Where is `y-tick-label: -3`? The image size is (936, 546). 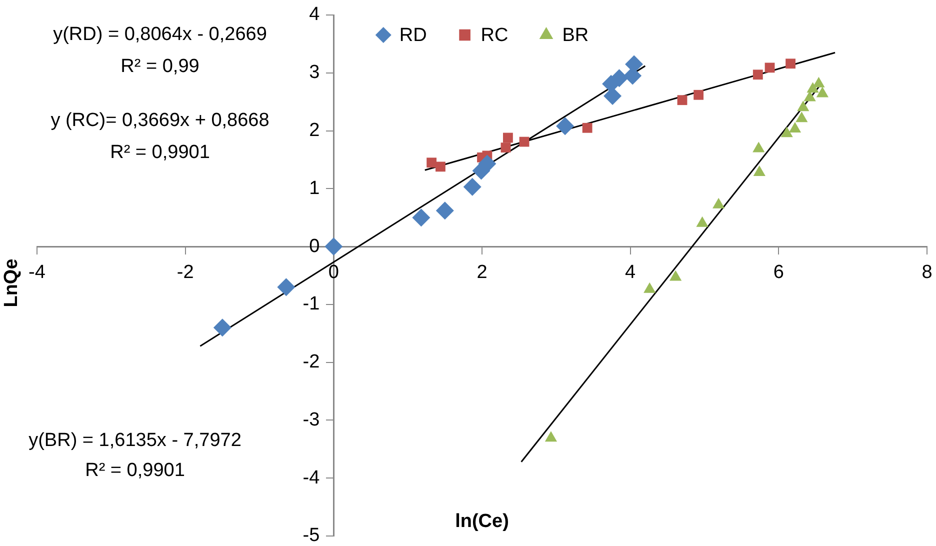 y-tick-label: -3 is located at coordinates (311, 419).